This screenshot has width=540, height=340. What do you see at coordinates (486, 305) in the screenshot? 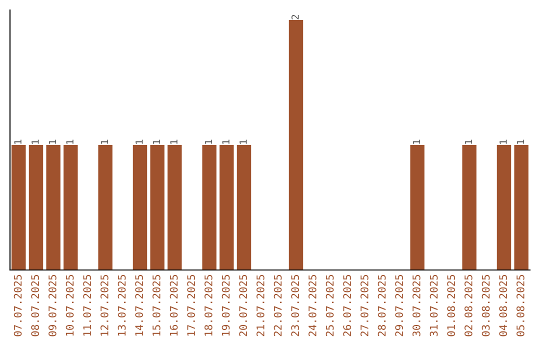
I see `x-tick-label: 03.08.2025` at bounding box center [486, 305].